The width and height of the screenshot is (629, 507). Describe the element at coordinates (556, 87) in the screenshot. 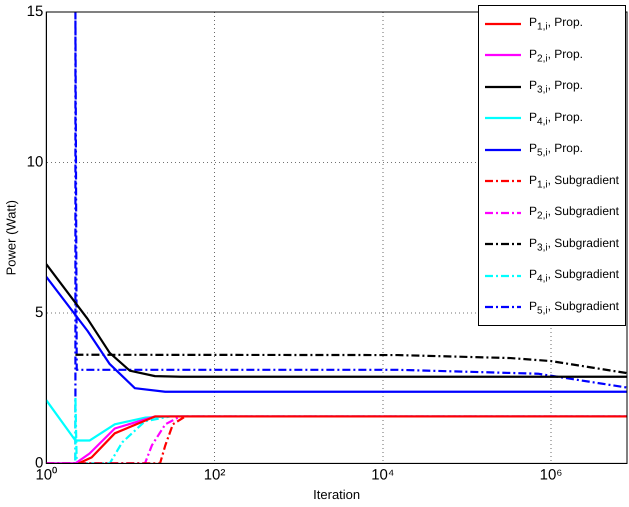

I see `legend-label: P$_{3,i}$, Prop.` at that location.